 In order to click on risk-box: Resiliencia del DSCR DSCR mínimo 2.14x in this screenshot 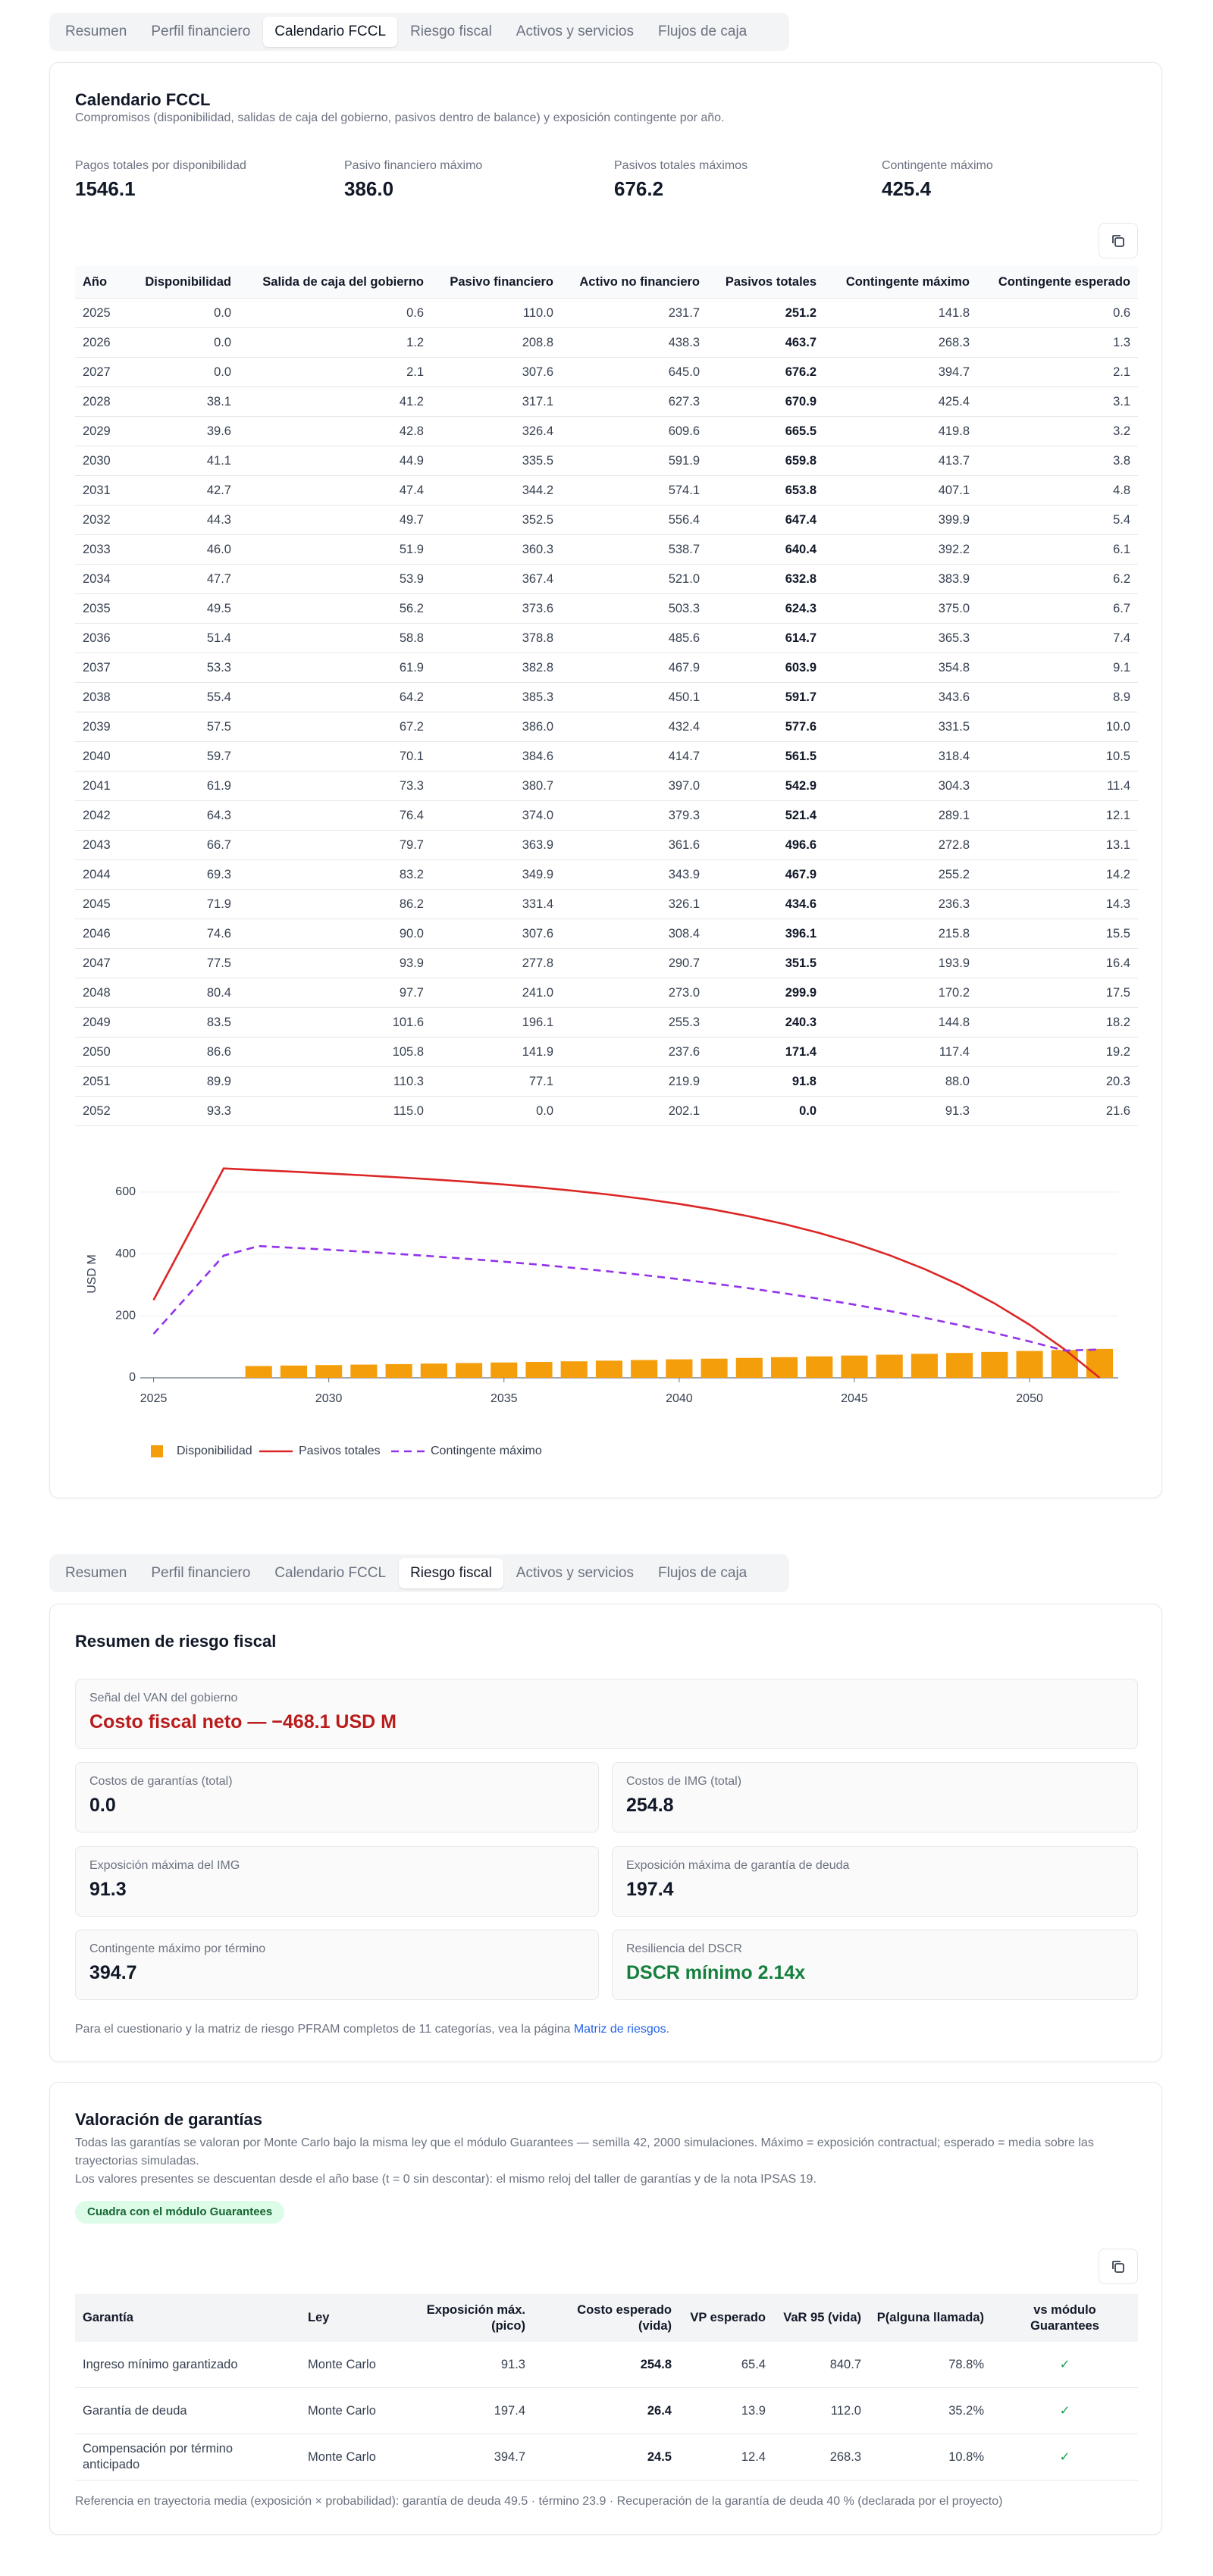, I will do `click(875, 1965)`.